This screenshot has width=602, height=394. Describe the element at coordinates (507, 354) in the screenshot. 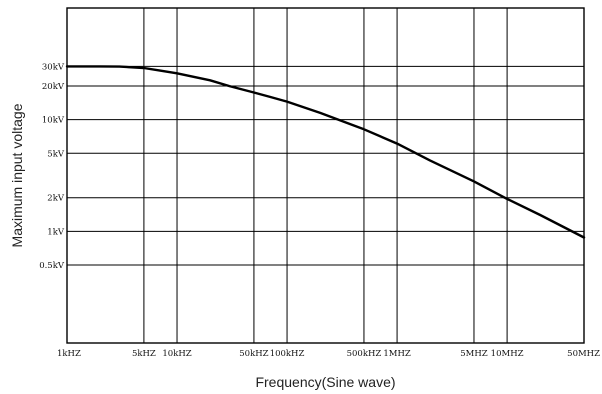

I see `x-tick-label: 10MHZ` at that location.